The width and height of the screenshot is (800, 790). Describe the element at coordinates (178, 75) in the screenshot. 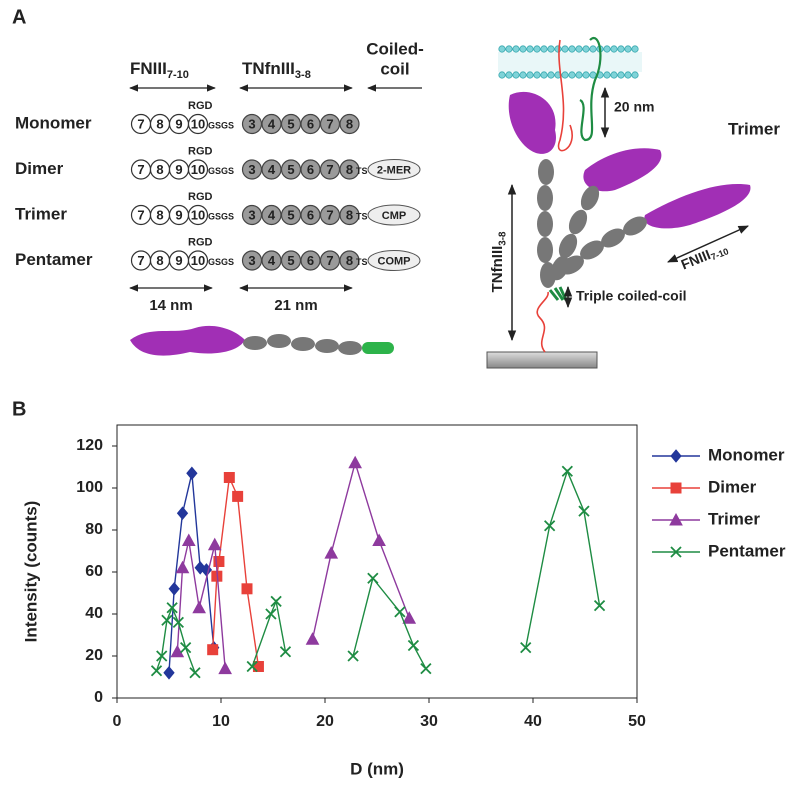

I see `header-fn-sub: 7-10` at that location.